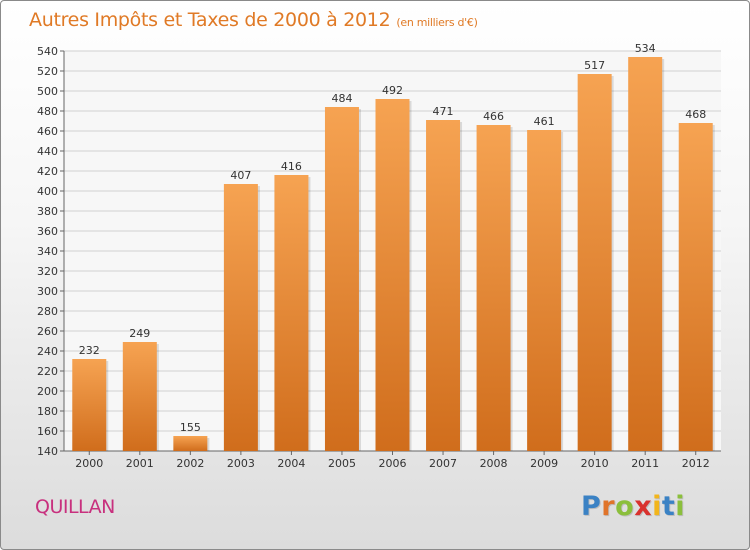 This screenshot has height=550, width=750. What do you see at coordinates (342, 463) in the screenshot?
I see `x-tick-label: 2005` at bounding box center [342, 463].